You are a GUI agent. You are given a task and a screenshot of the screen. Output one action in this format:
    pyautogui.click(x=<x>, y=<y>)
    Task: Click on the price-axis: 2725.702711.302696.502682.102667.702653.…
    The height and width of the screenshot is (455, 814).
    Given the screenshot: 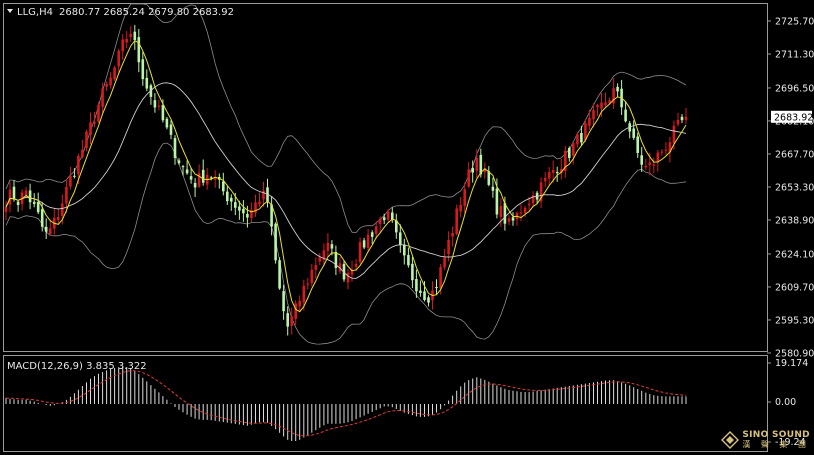 What is the action you would take?
    pyautogui.click(x=790, y=188)
    